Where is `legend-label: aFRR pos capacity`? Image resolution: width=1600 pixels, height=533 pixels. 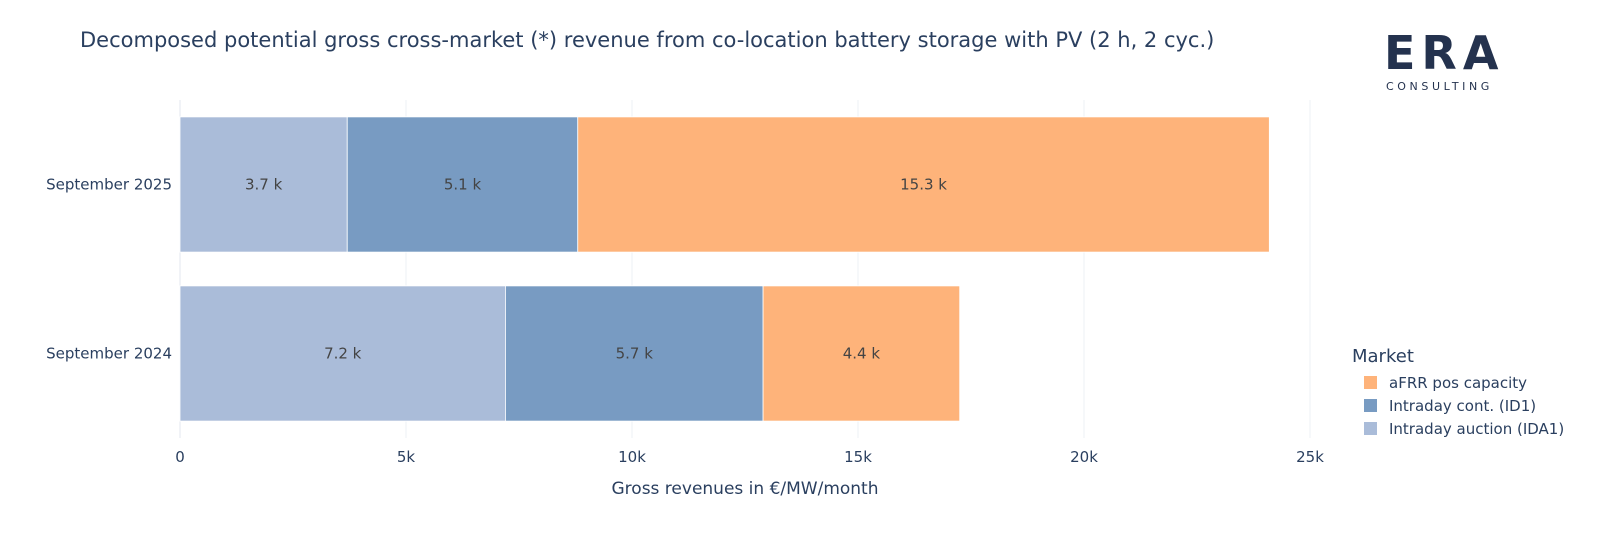 legend-label: aFRR pos capacity is located at coordinates (1458, 382).